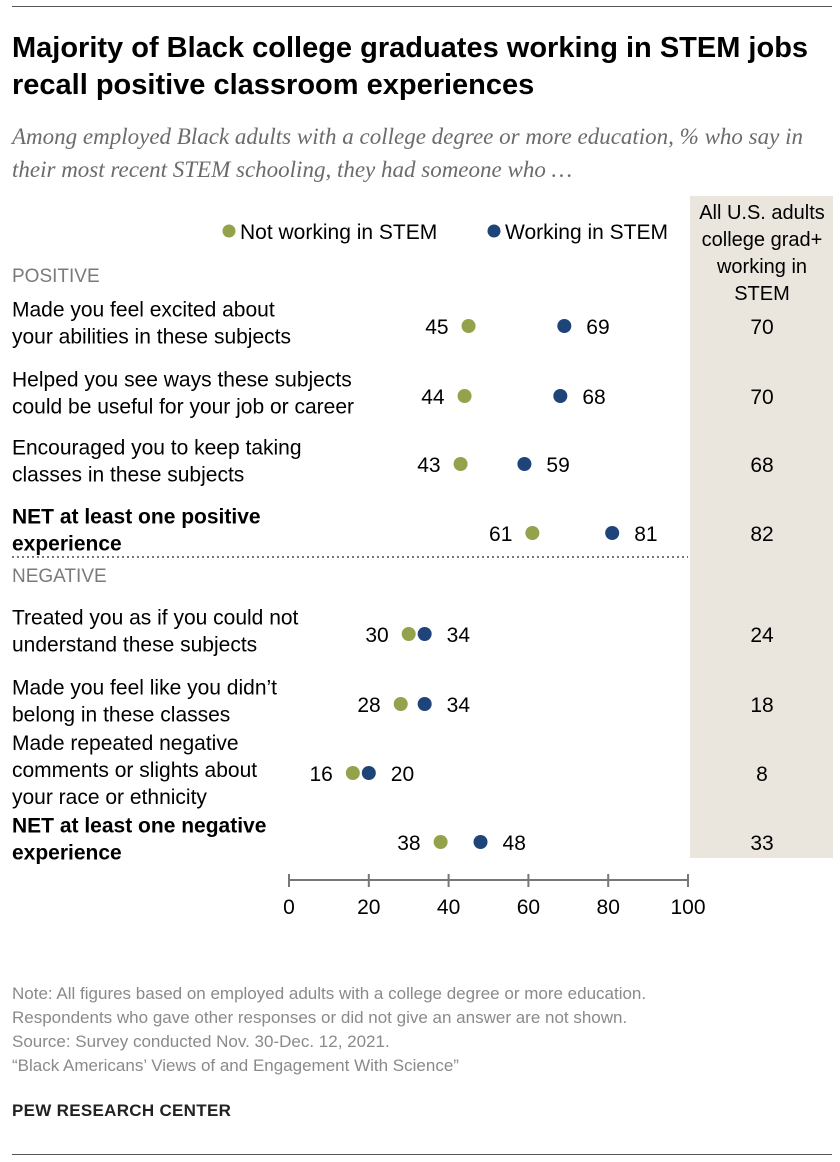 Image resolution: width=840 pixels, height=1162 pixels. Describe the element at coordinates (134, 645) in the screenshot. I see `row-label-line: understand these subjects` at that location.